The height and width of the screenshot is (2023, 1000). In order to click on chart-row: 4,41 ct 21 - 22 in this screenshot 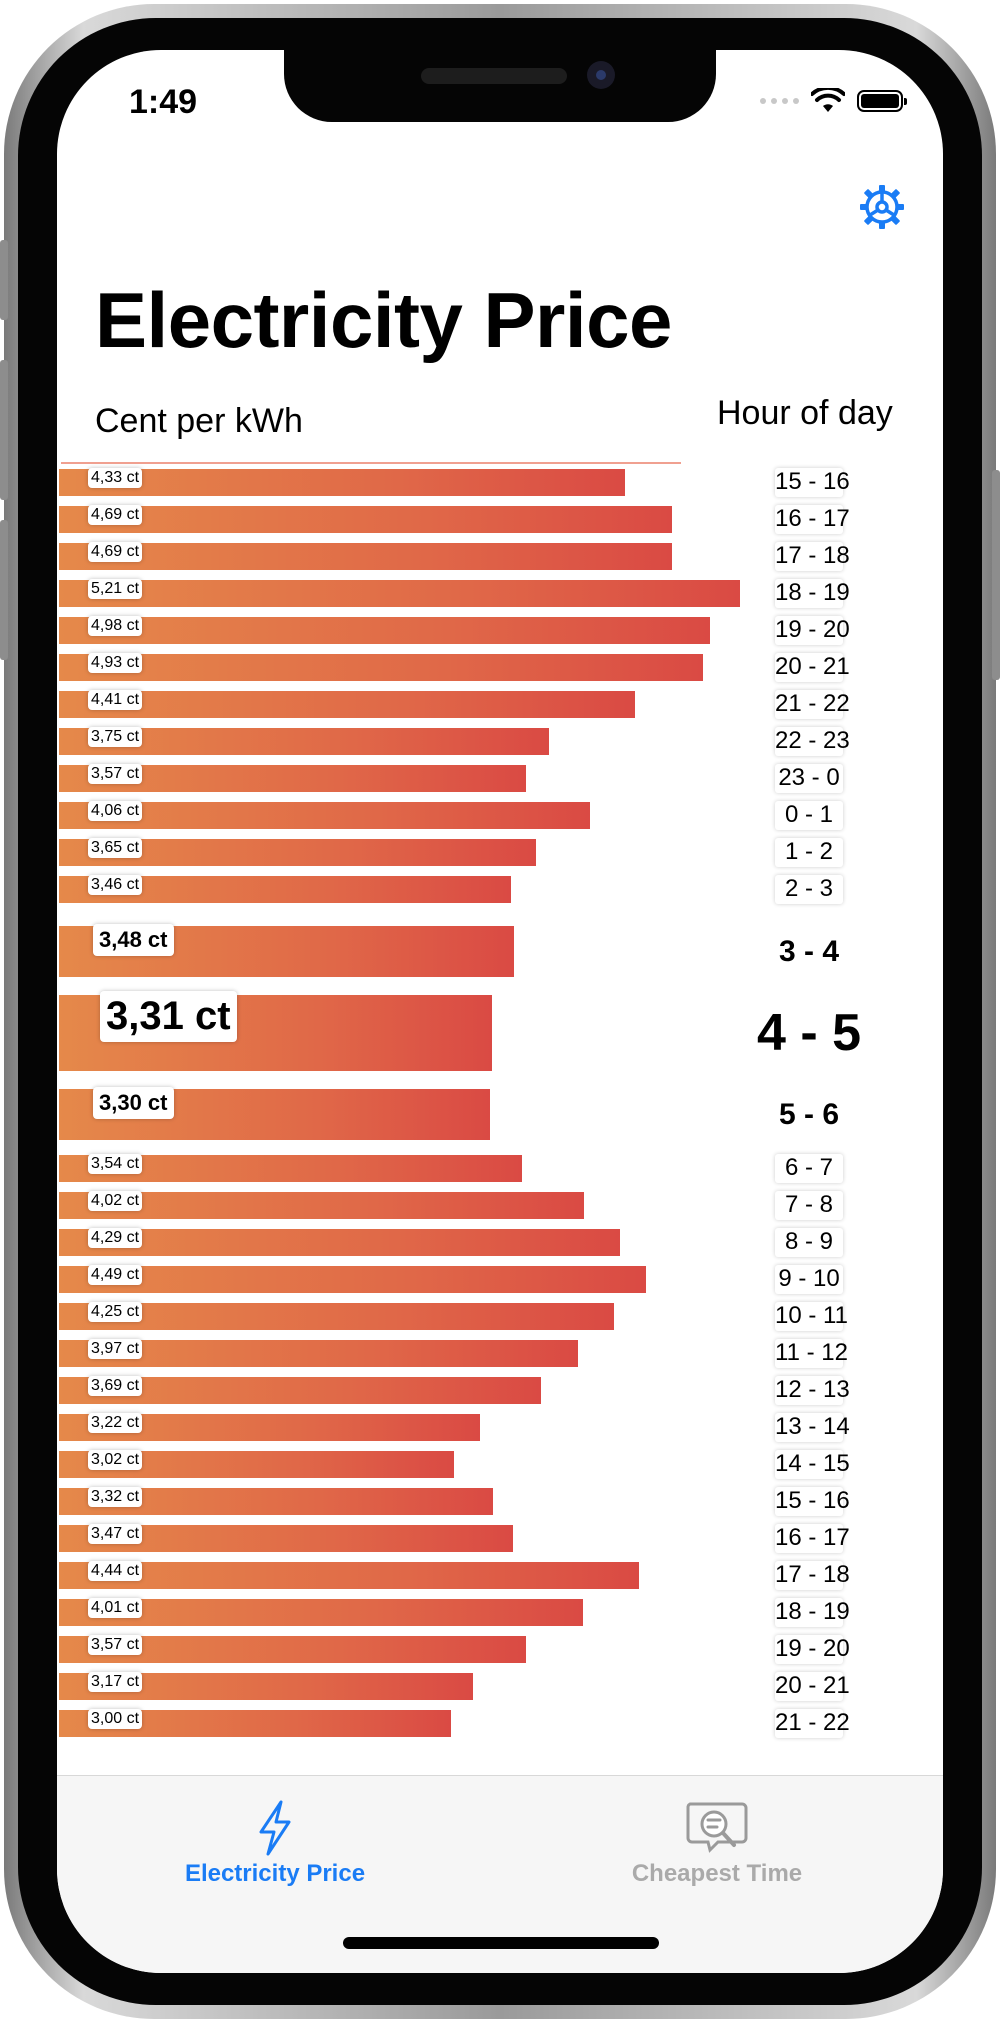, I will do `click(500, 704)`.